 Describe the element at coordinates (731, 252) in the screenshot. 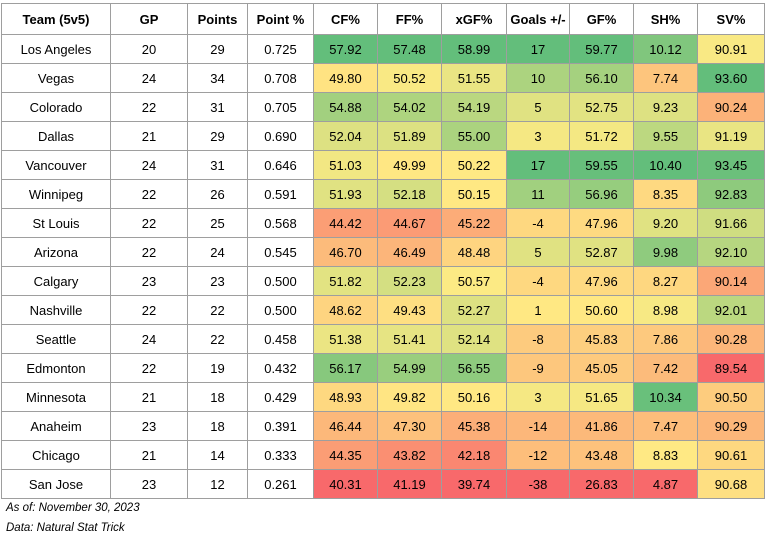

I see `stat-cell: 92.10` at that location.